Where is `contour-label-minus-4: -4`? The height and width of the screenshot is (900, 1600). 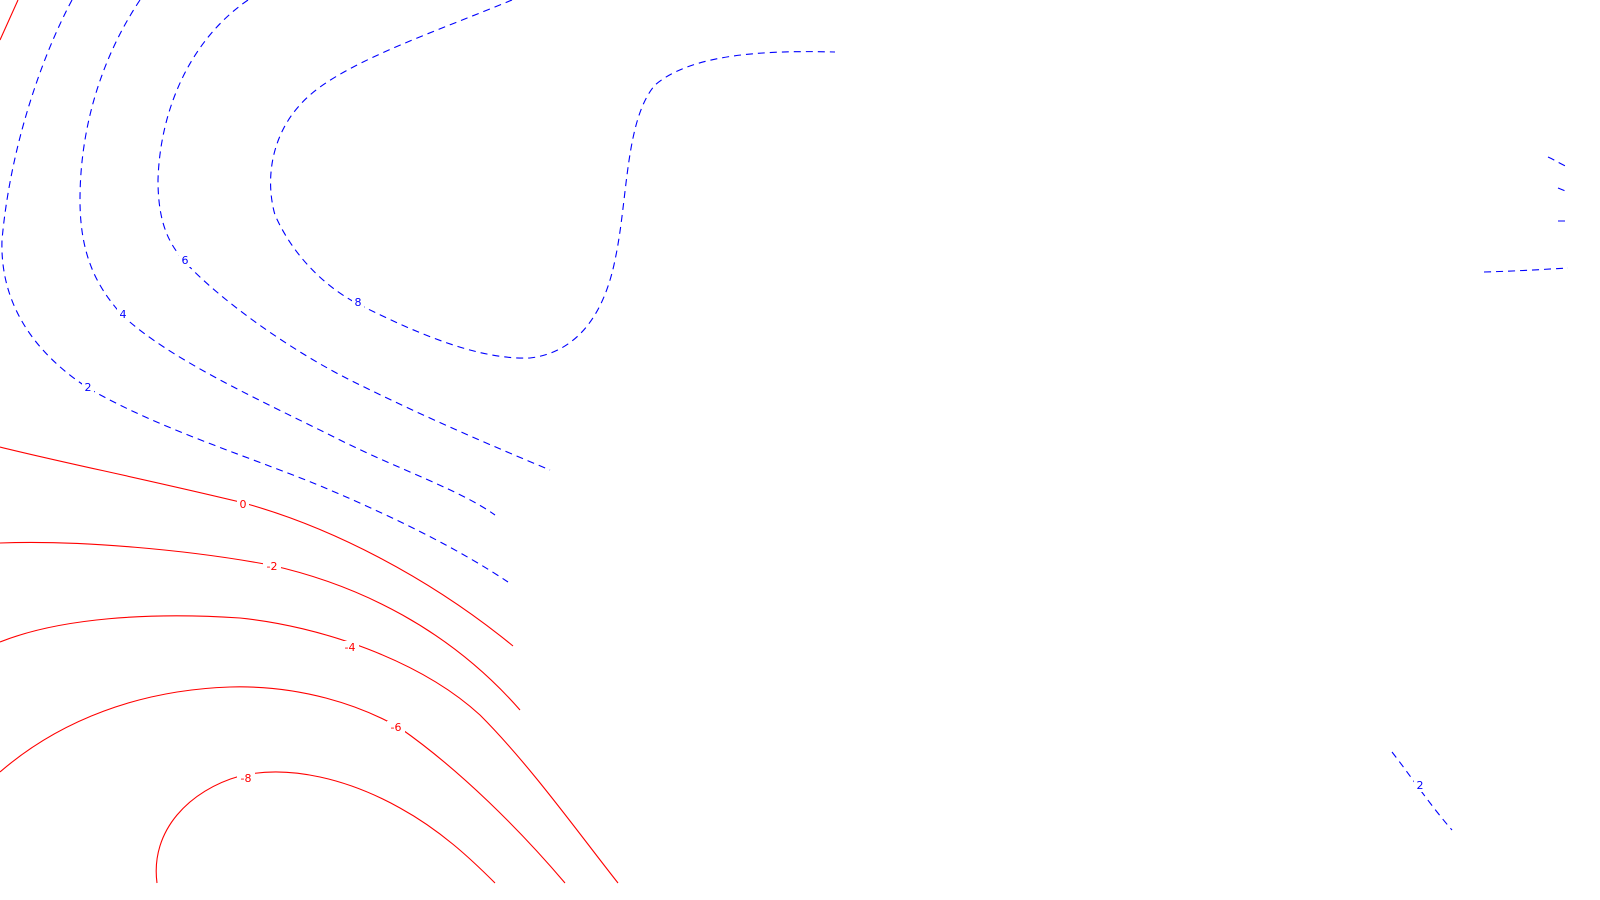
contour-label-minus-4: -4 is located at coordinates (350, 647).